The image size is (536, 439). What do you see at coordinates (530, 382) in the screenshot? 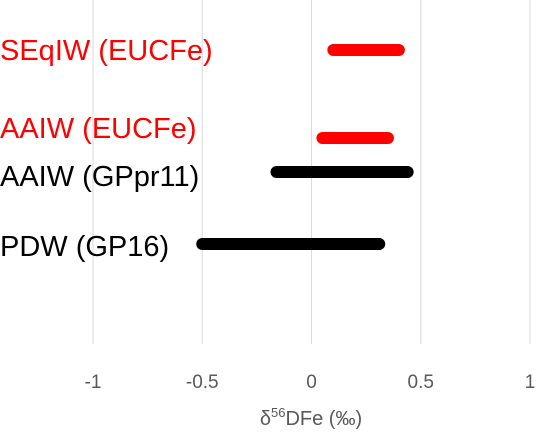
I see `x-tick-label: 1` at bounding box center [530, 382].